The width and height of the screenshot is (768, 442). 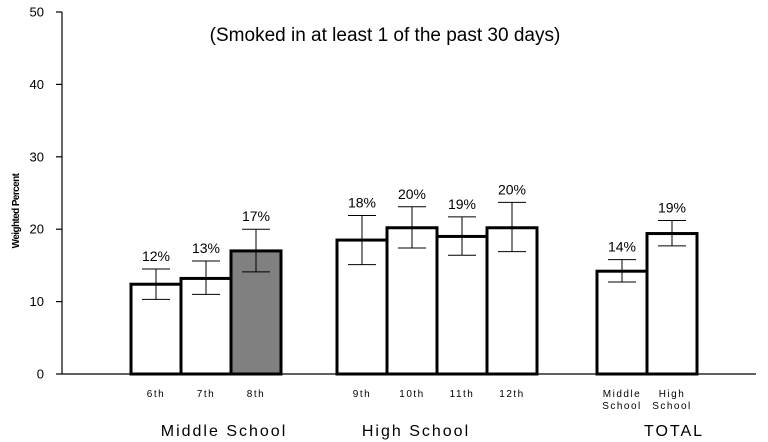 What do you see at coordinates (674, 431) in the screenshot?
I see `group-label: TOTAL` at bounding box center [674, 431].